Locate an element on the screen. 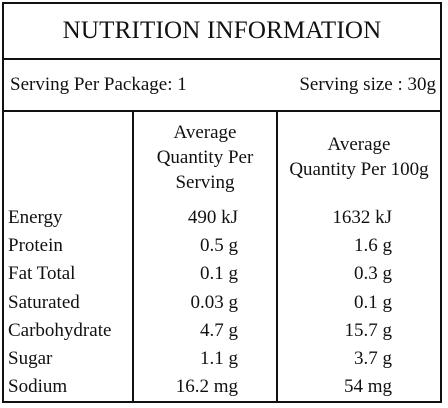  value-per-serving: 0.5 g is located at coordinates (219, 246).